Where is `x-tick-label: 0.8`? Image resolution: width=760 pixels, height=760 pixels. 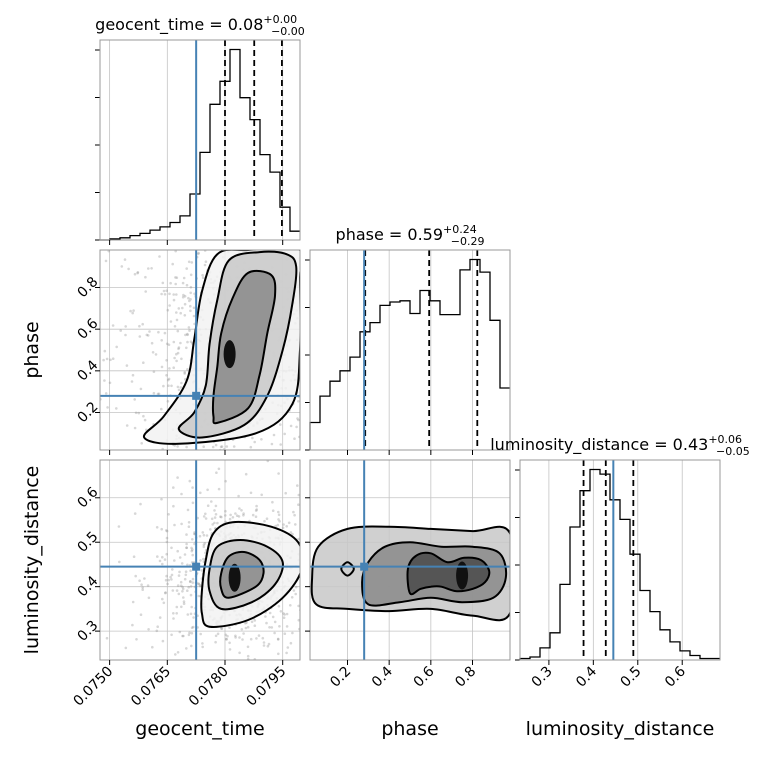 x-tick-label: 0.8 is located at coordinates (465, 677).